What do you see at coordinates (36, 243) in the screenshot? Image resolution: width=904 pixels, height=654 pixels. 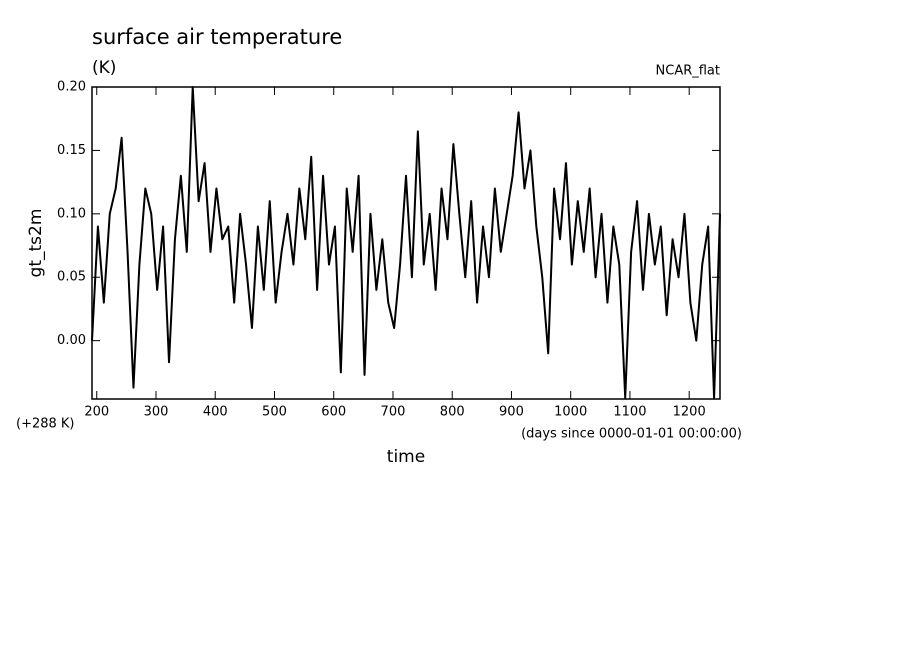 I see `y-axis-label: gt_ts2m` at bounding box center [36, 243].